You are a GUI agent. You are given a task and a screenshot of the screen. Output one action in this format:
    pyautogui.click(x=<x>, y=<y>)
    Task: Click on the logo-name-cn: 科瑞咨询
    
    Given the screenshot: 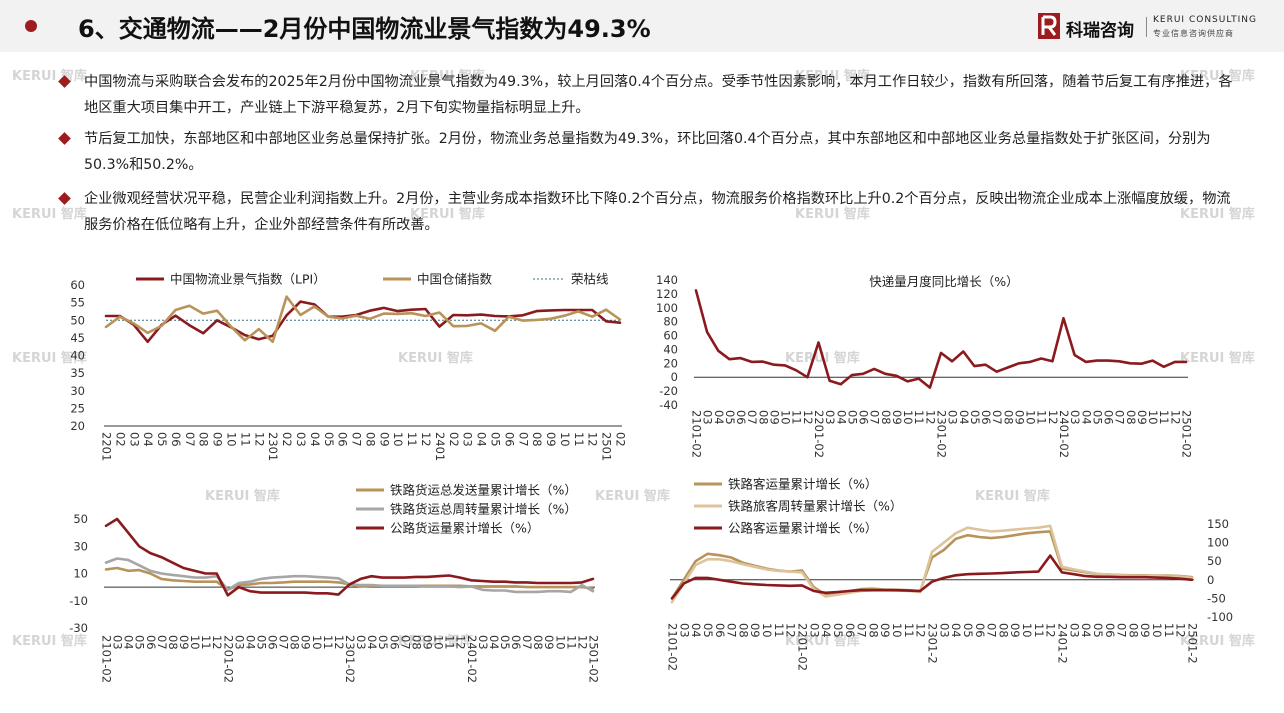 What is the action you would take?
    pyautogui.click(x=1100, y=31)
    